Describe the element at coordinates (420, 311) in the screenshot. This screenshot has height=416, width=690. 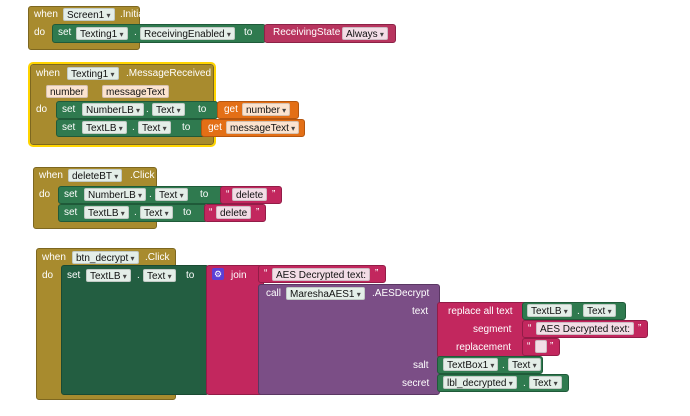
I see `text-arg-label: text` at that location.